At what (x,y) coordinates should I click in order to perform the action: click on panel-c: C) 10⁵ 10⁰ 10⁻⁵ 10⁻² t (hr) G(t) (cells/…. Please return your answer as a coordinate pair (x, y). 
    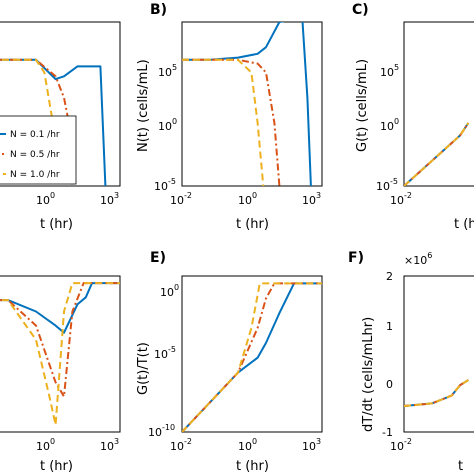
    Looking at the image, I should click on (413, 117).